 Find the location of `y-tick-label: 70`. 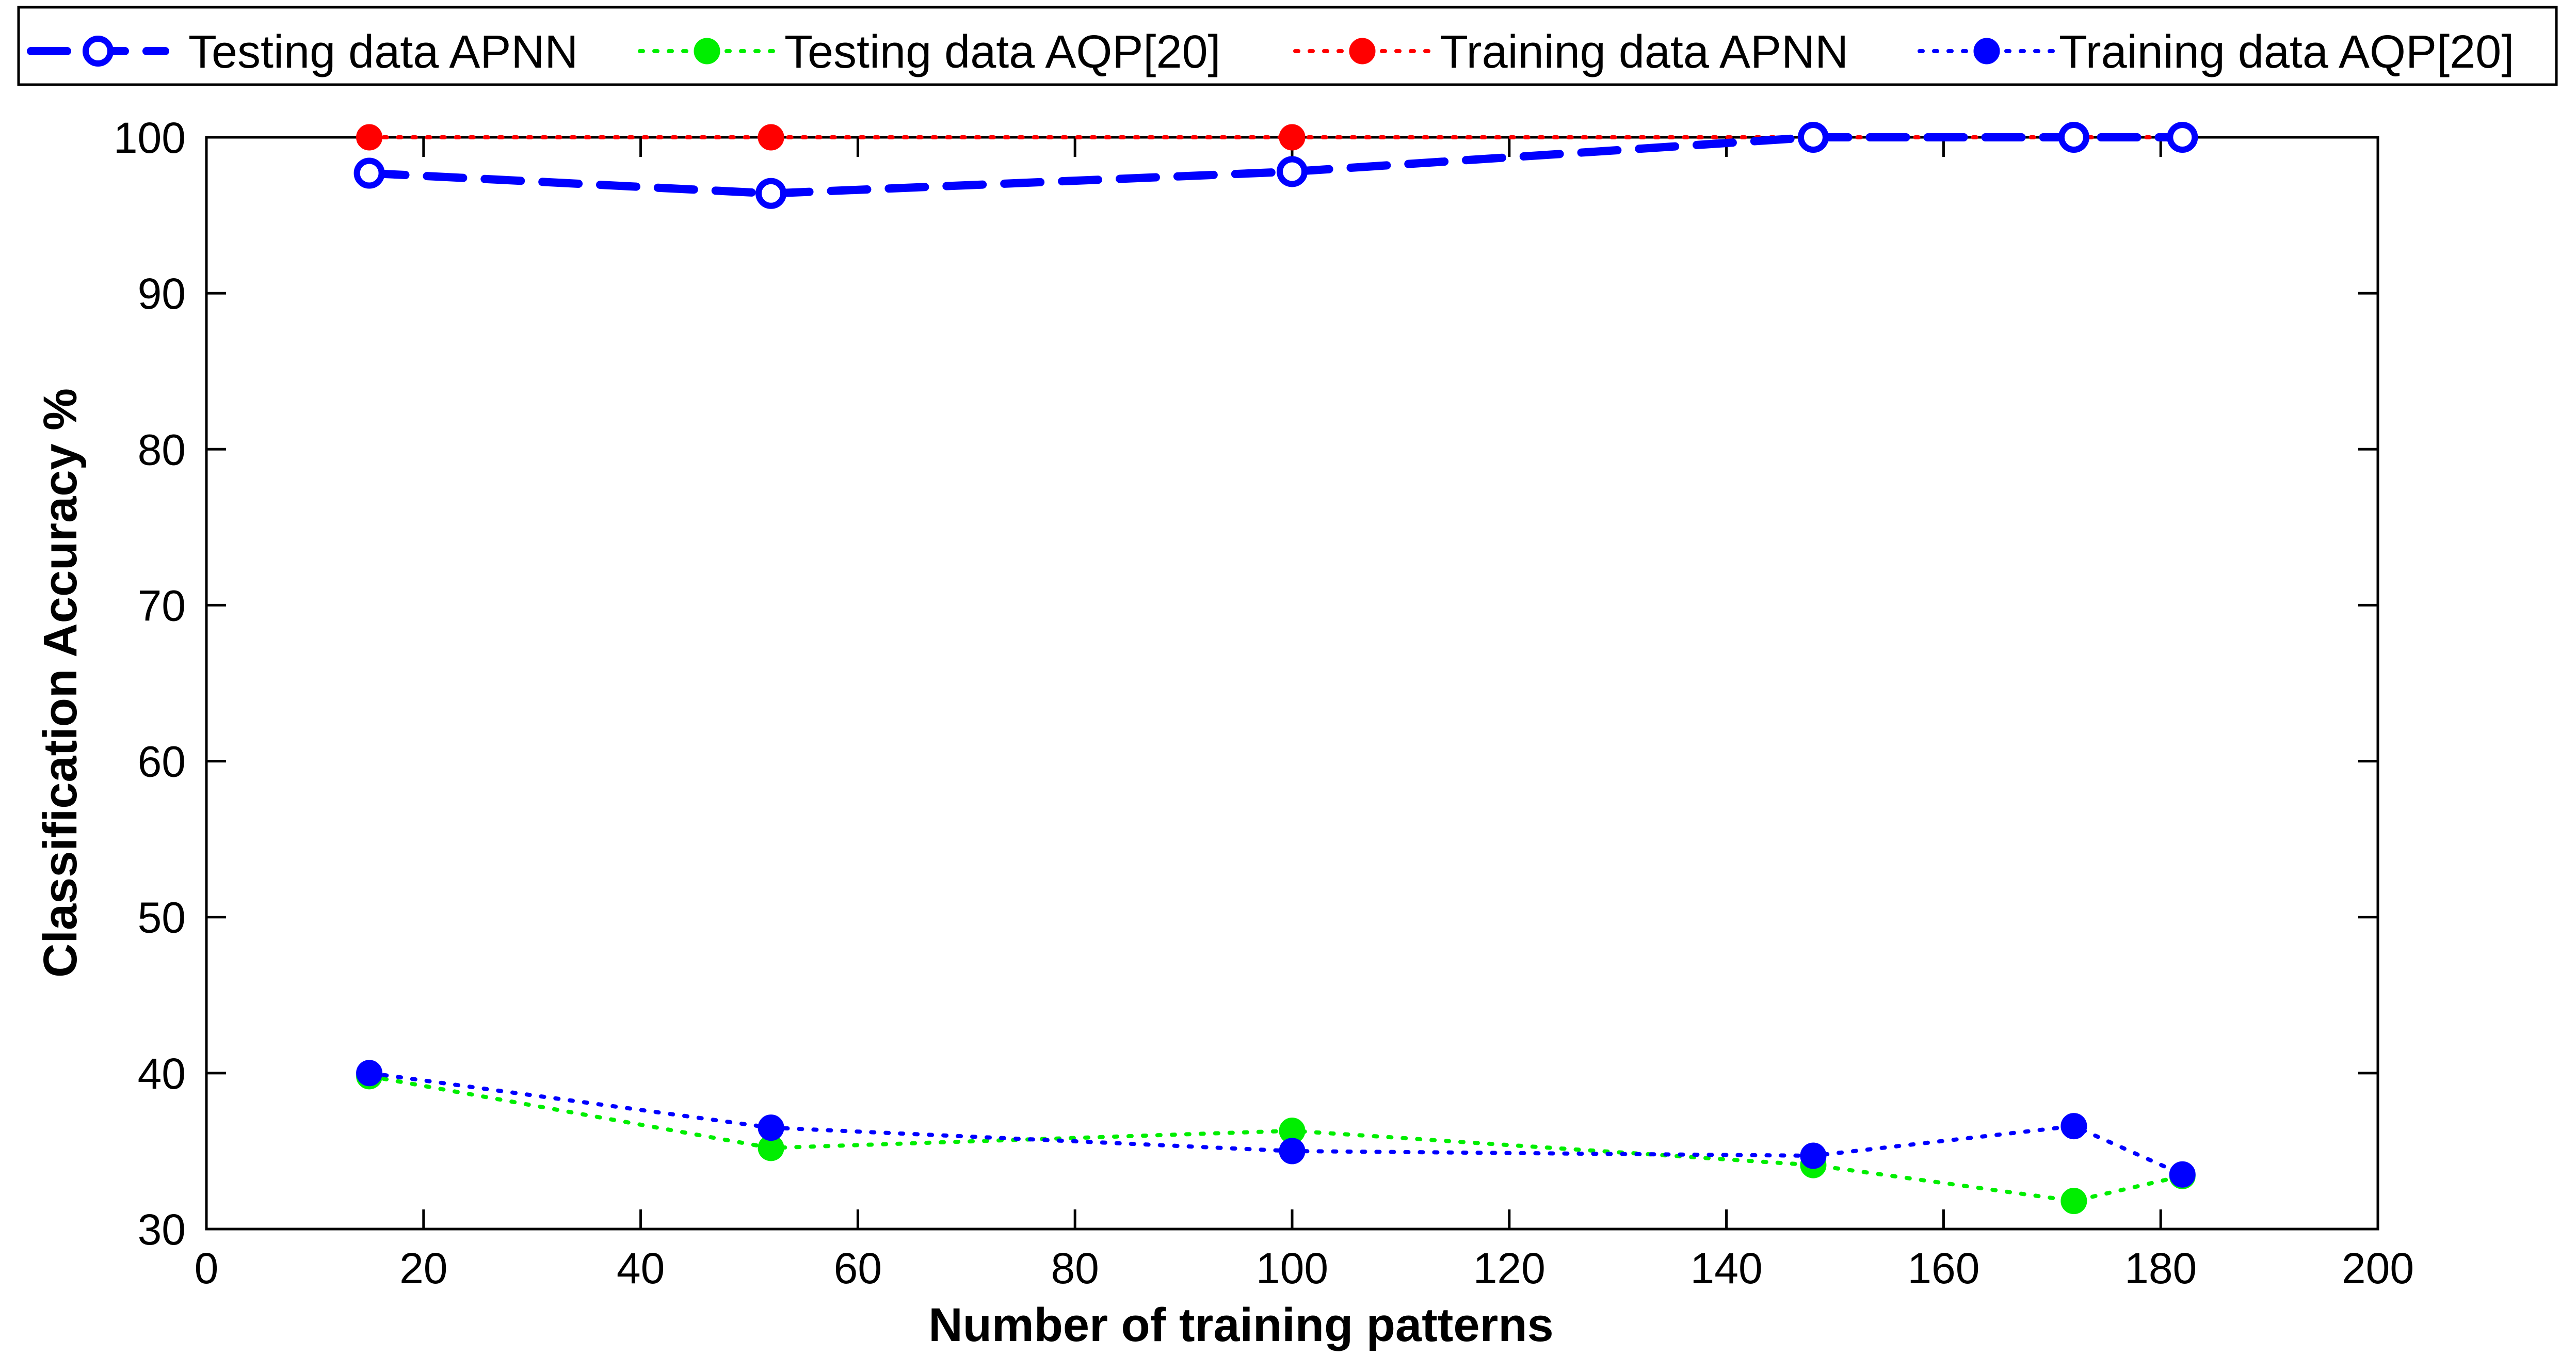

y-tick-label: 70 is located at coordinates (162, 605).